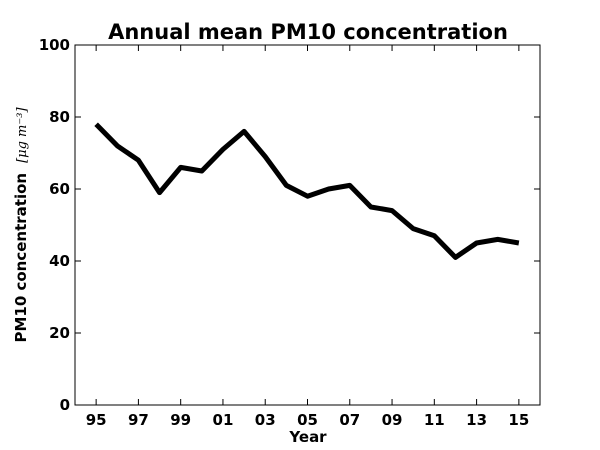 The height and width of the screenshot is (450, 600). I want to click on y-axis-label: PM10 concentration [μg m⁻³], so click(21, 225).